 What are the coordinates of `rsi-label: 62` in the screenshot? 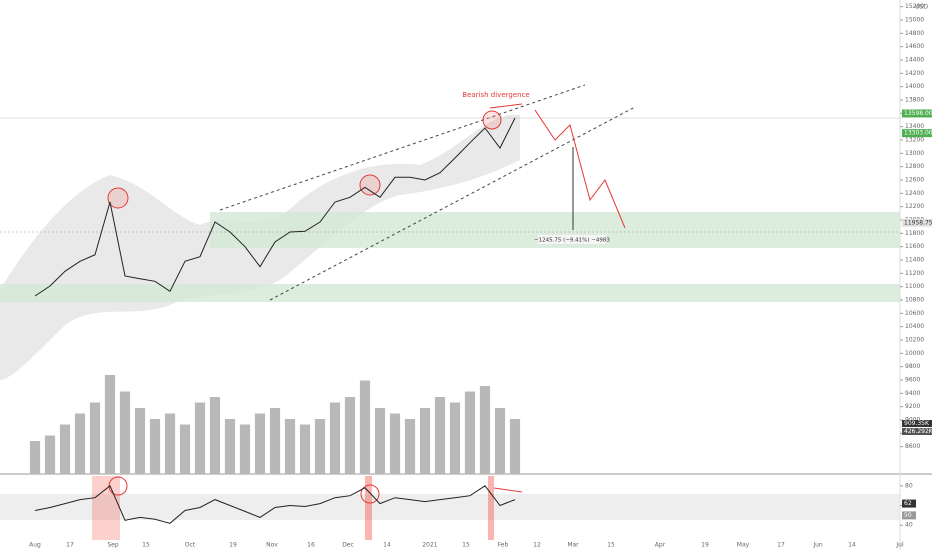 It's located at (908, 503).